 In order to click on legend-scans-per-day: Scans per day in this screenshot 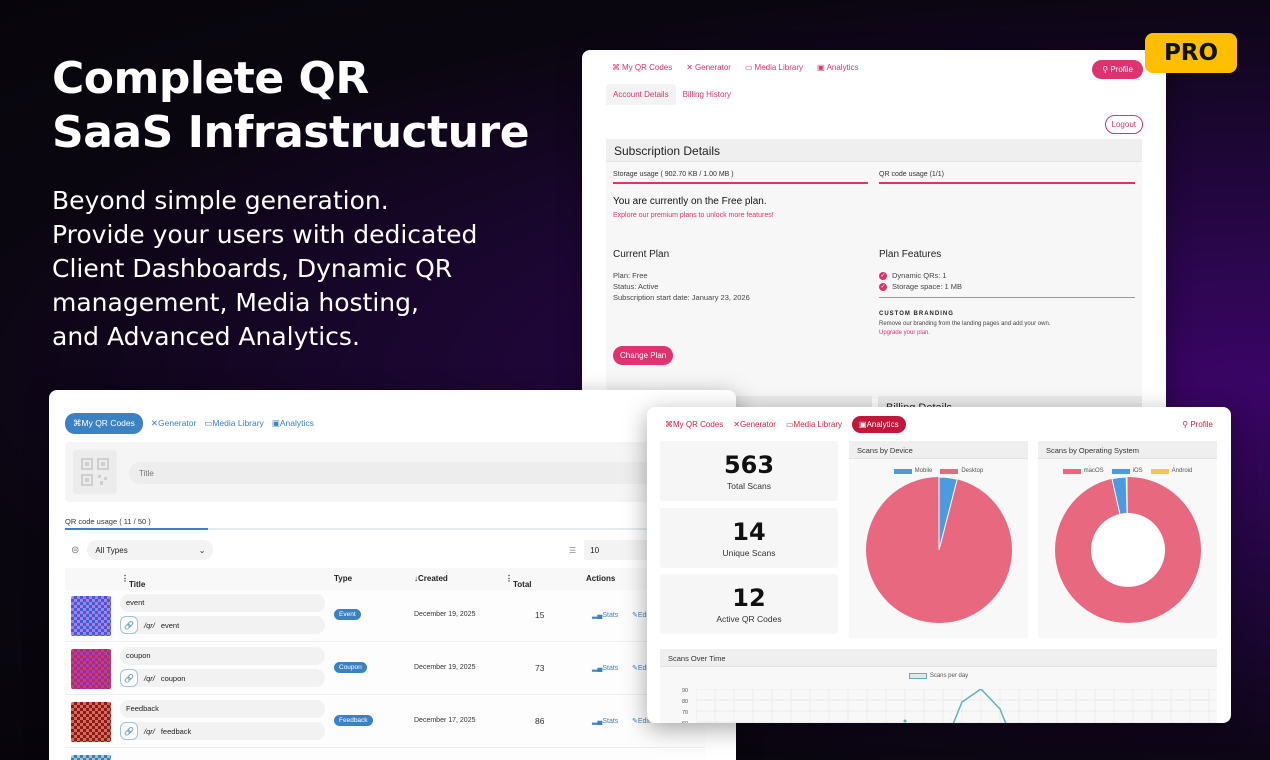, I will do `click(938, 676)`.